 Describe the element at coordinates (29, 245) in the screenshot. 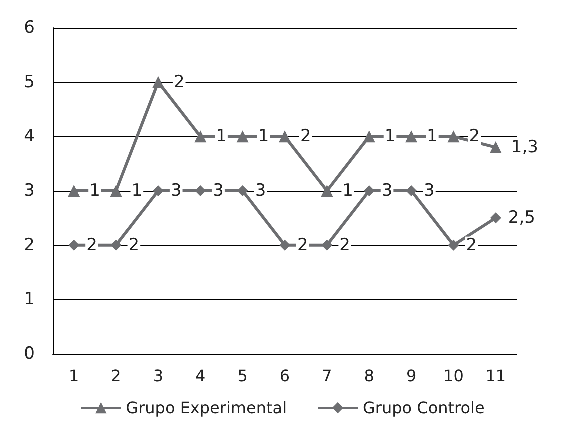

I see `y-tick-label: 2` at that location.